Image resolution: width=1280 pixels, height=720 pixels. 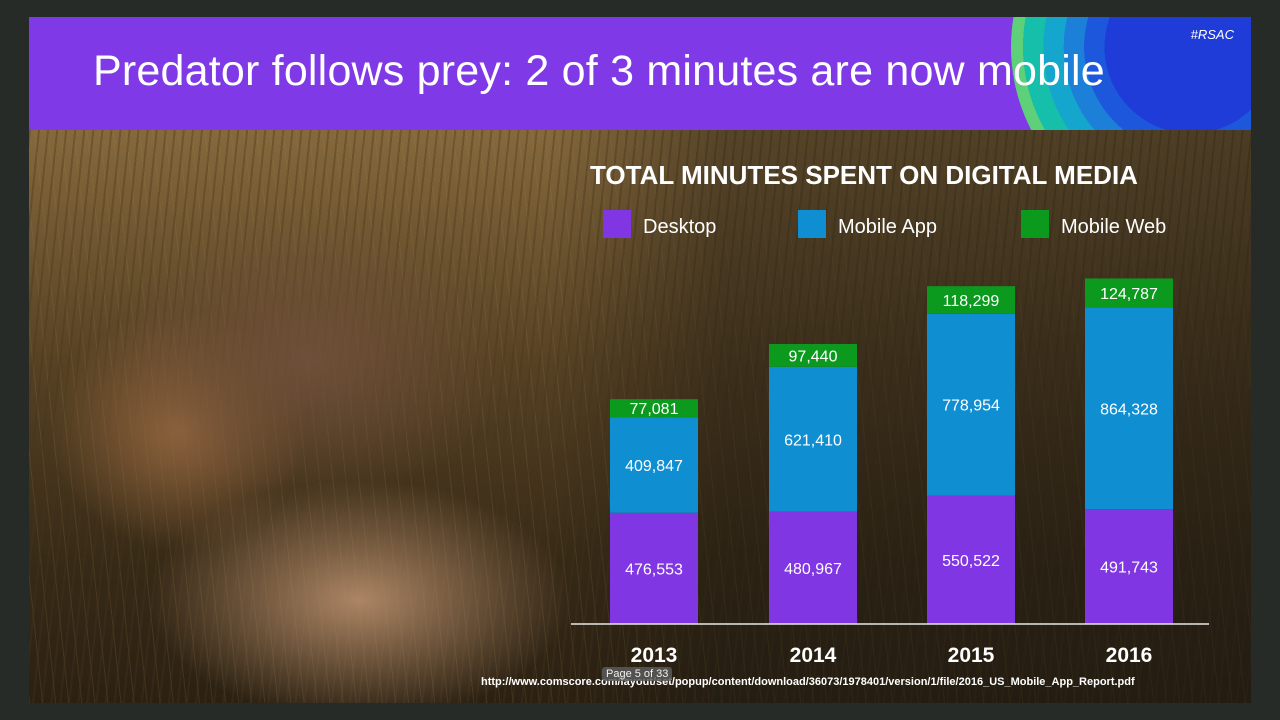 I want to click on data-label-mobile-app-2016: 864,328, so click(x=1129, y=409).